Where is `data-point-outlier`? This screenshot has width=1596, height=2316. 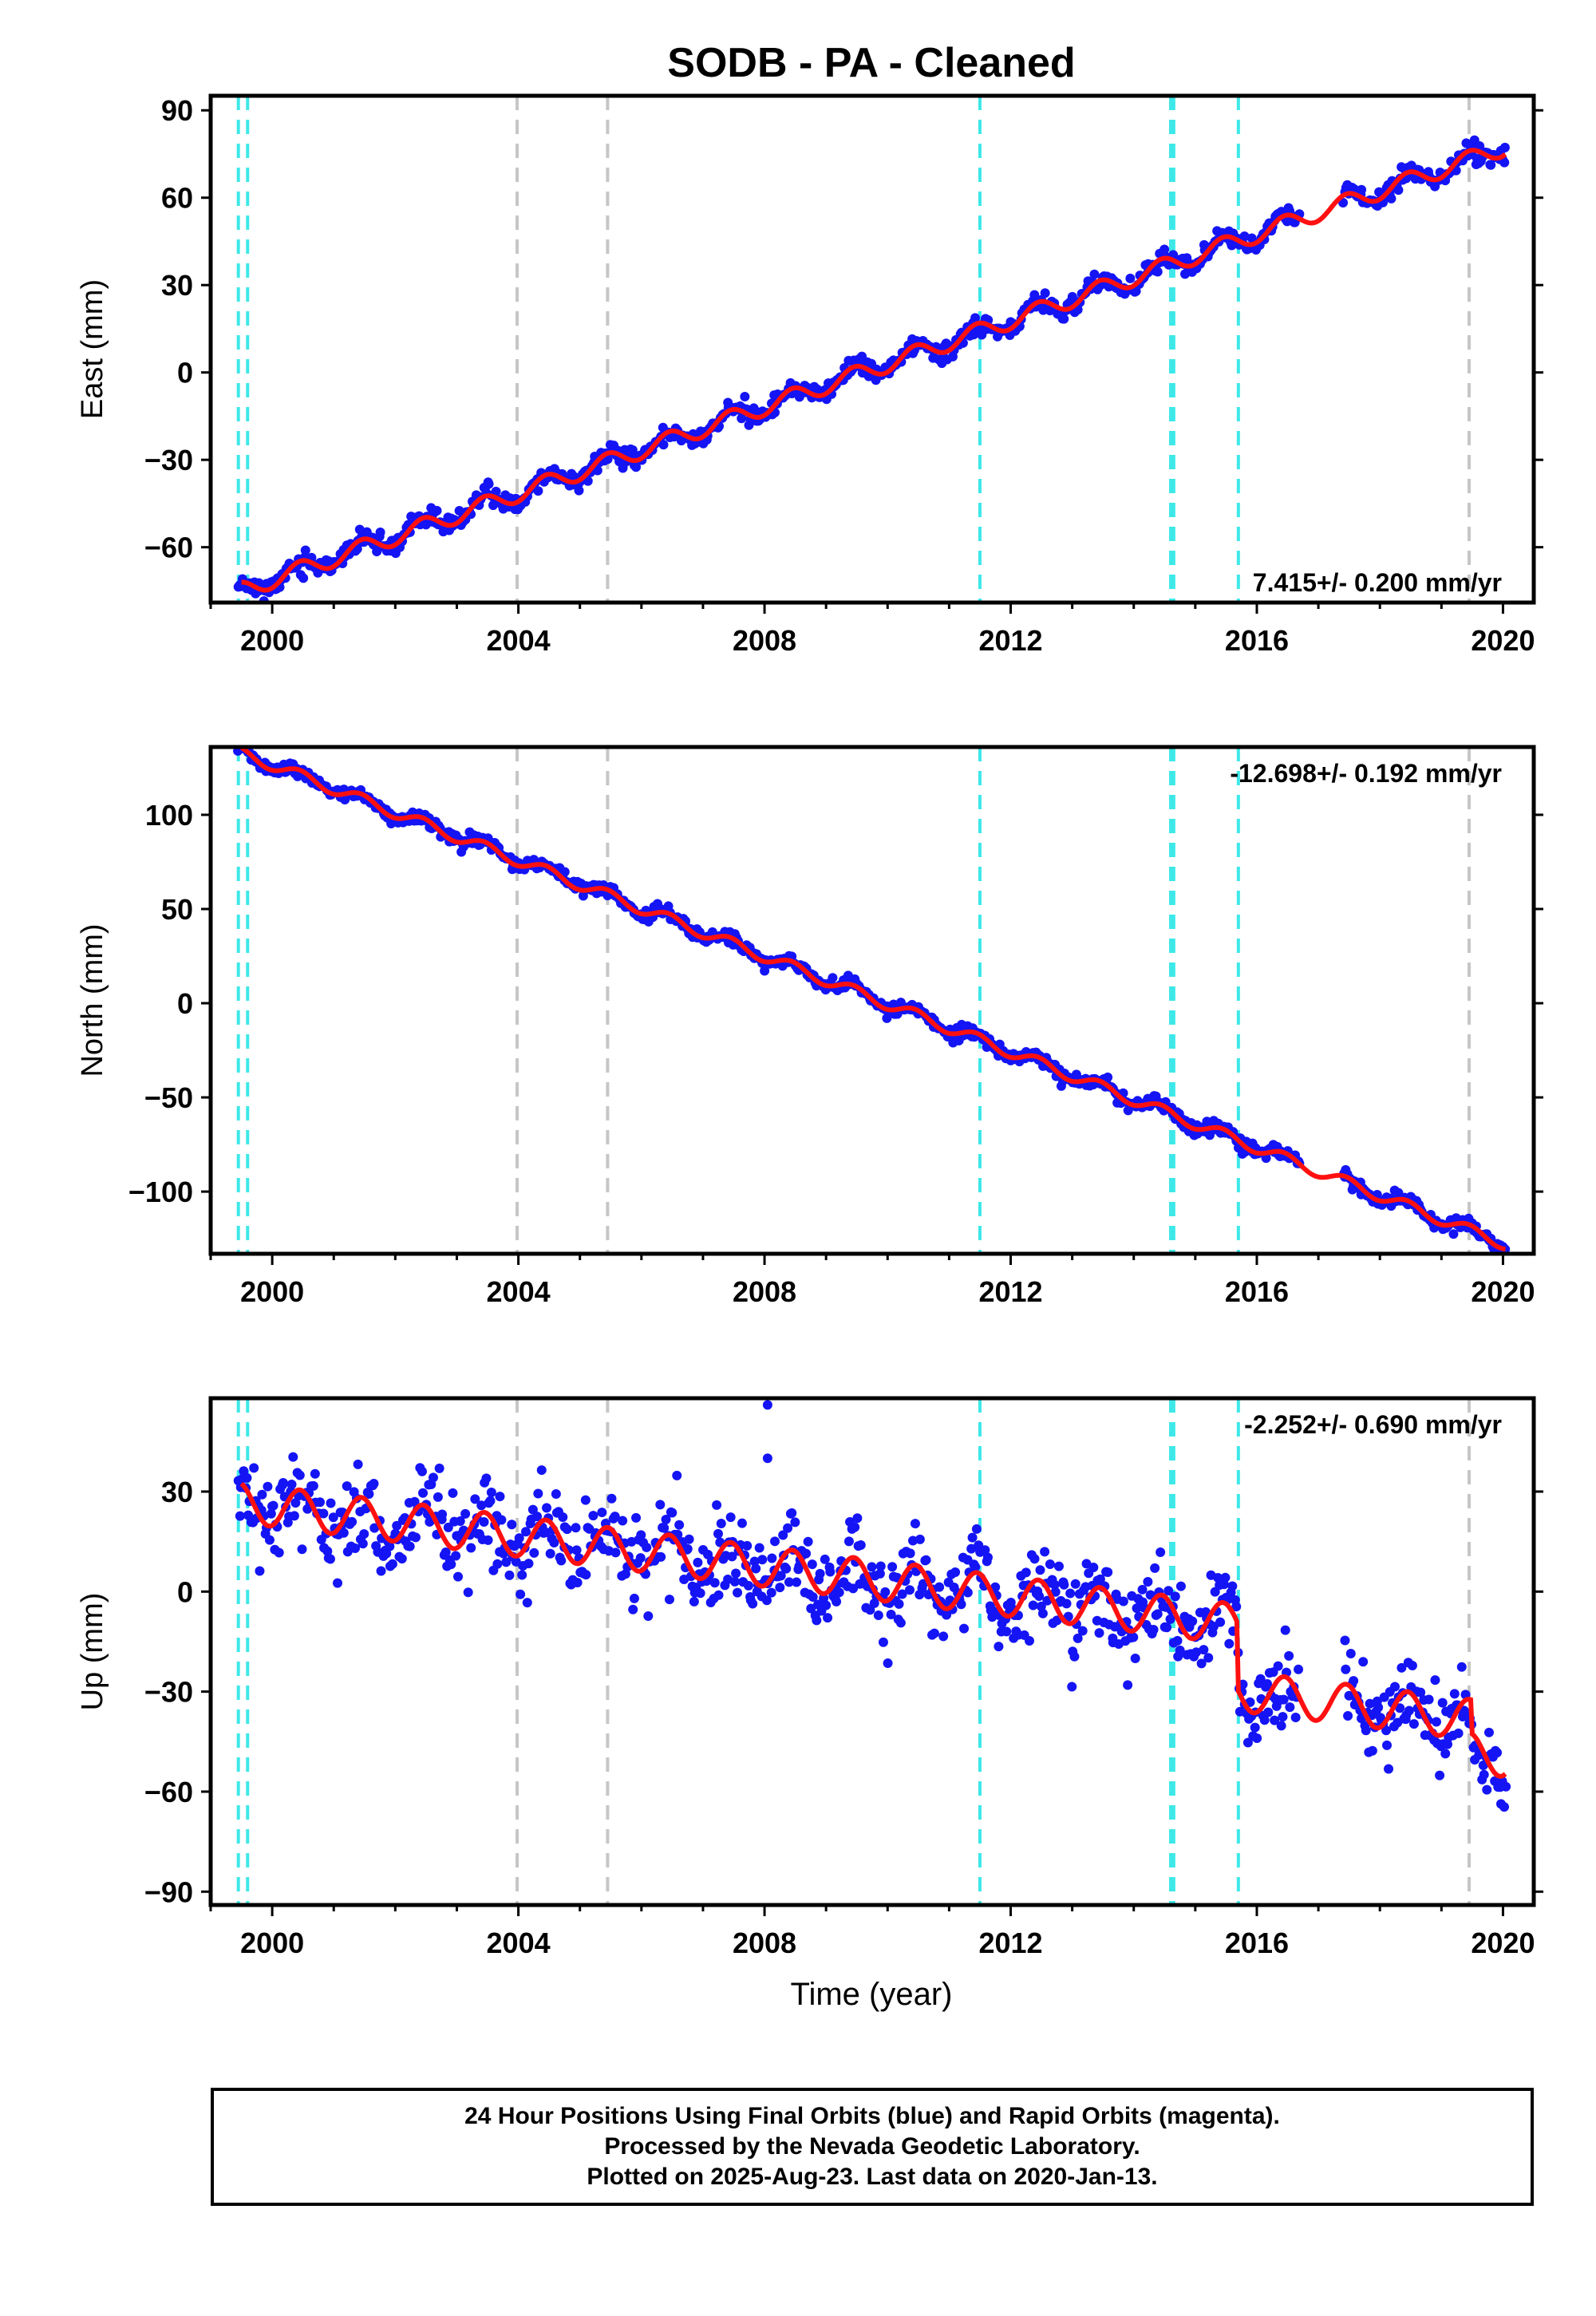 data-point-outlier is located at coordinates (767, 1405).